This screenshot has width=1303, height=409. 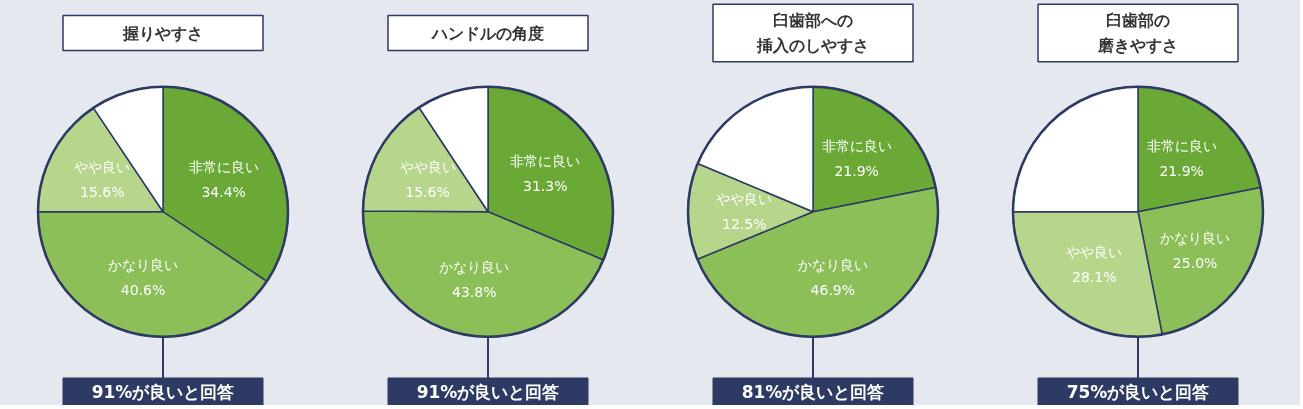 What do you see at coordinates (1137, 33) in the screenshot?
I see `chart-title: 臼歯部の磨きやすさ` at bounding box center [1137, 33].